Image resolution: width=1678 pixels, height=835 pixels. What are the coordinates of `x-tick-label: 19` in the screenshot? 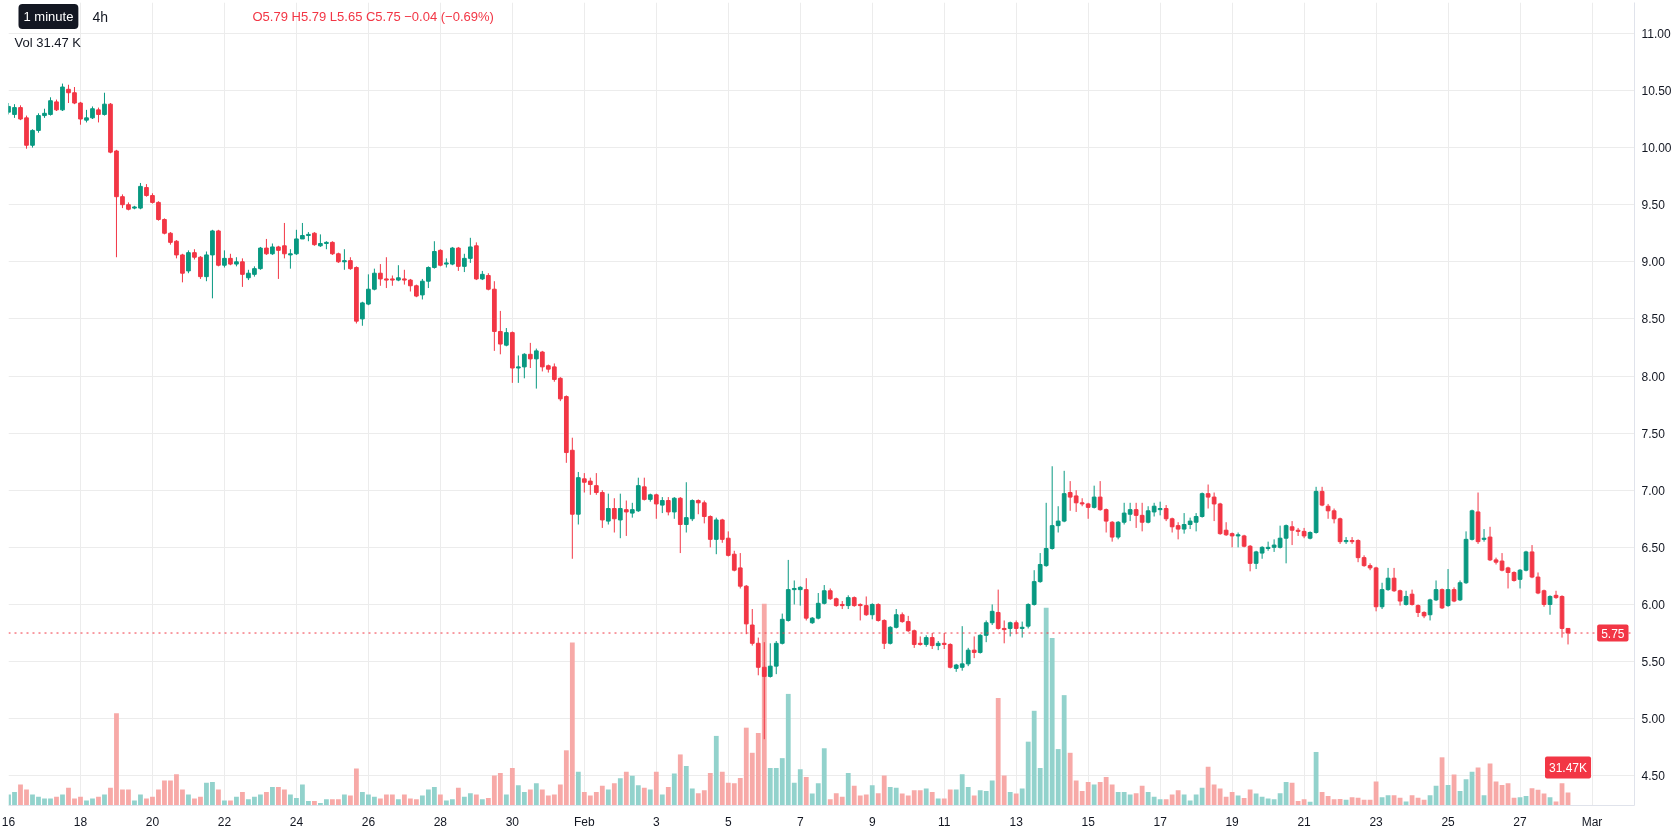 It's located at (1232, 821).